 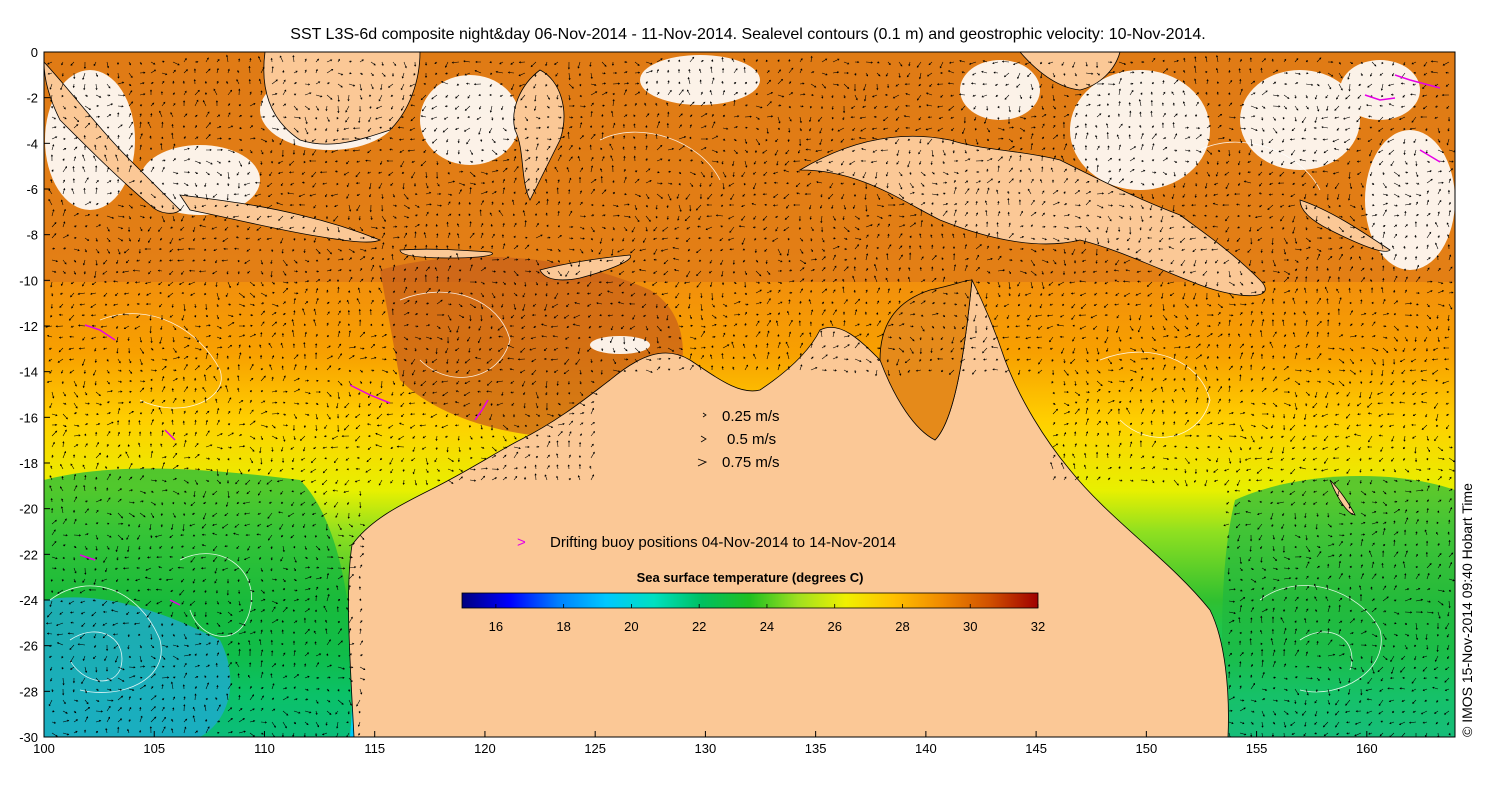 What do you see at coordinates (32, 189) in the screenshot?
I see `y-tick-label: -6` at bounding box center [32, 189].